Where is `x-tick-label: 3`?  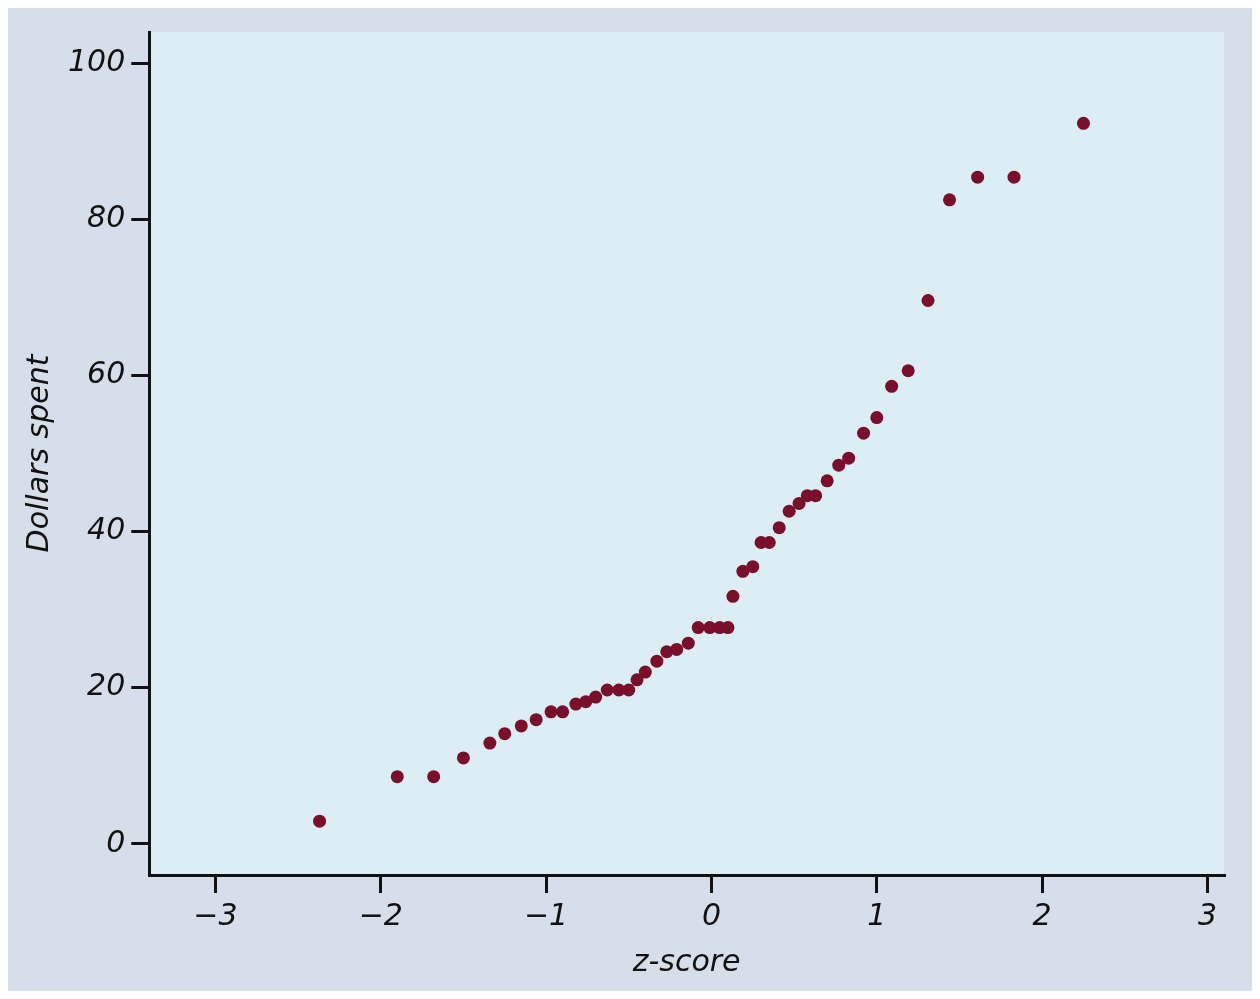
x-tick-label: 3 is located at coordinates (1207, 914).